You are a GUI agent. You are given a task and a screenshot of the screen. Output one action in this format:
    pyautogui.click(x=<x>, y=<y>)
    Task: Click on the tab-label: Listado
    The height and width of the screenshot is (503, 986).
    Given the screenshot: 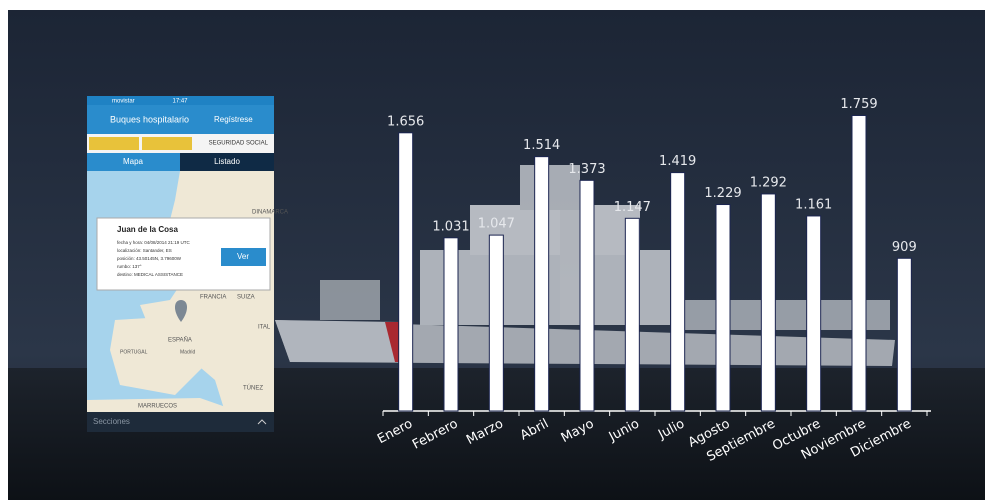 What is the action you would take?
    pyautogui.click(x=227, y=161)
    